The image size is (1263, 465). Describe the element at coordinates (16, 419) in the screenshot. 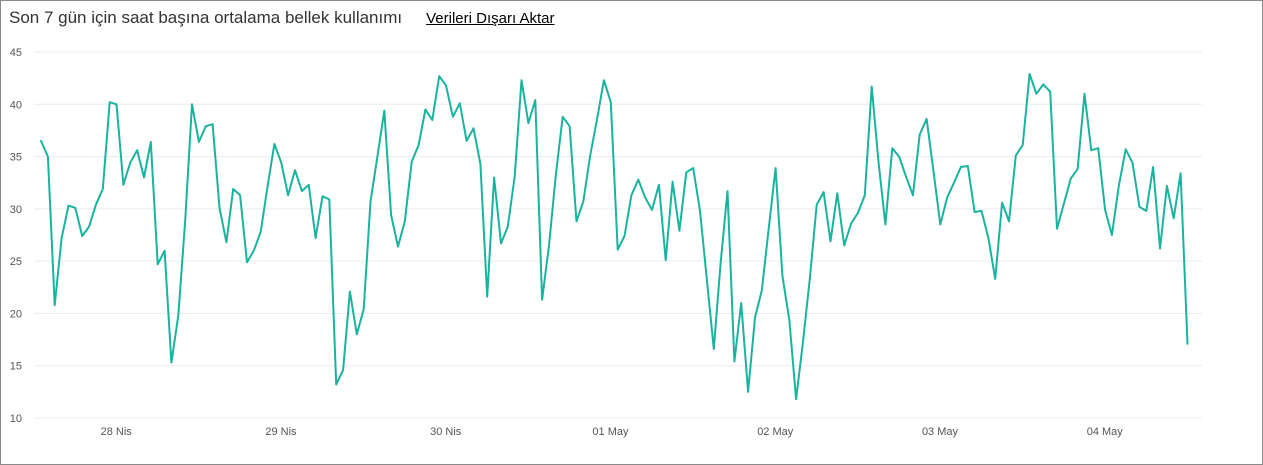

I see `y-tick-label: 10` at that location.